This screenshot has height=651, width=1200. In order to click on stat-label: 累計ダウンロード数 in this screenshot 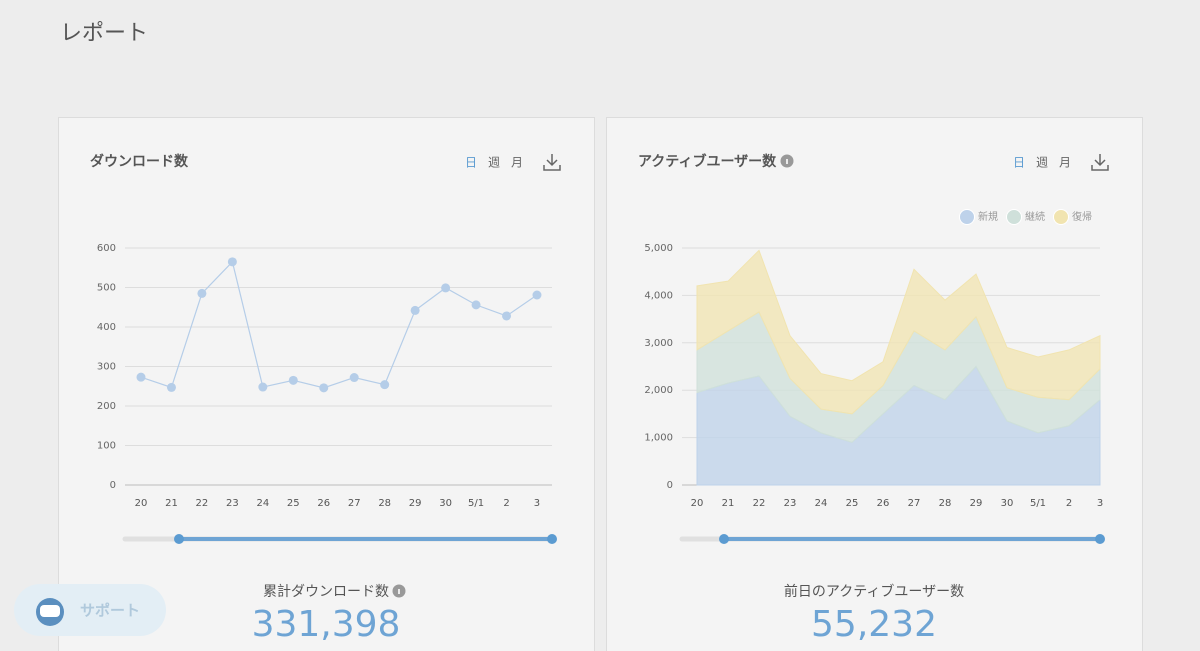, I will do `click(326, 592)`.